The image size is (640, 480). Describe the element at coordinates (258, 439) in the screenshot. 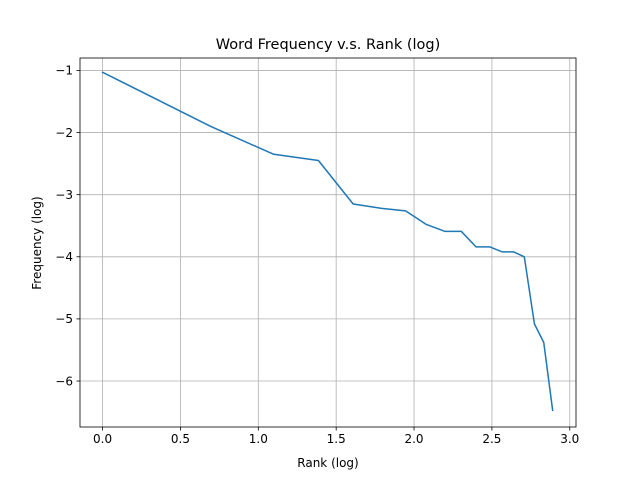

I see `x-tick-label: 1.0` at that location.